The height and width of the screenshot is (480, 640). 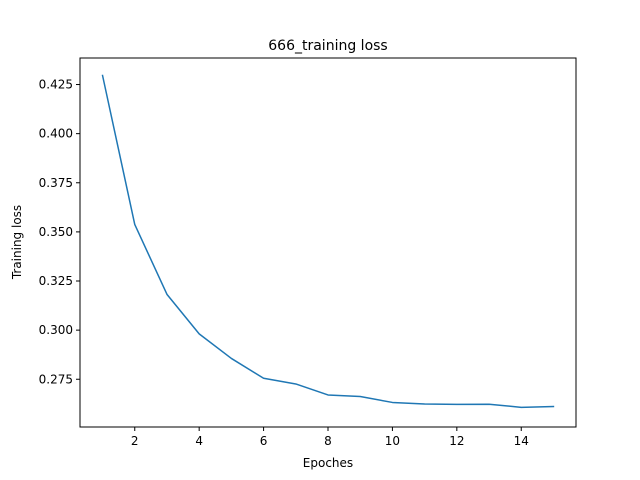 What do you see at coordinates (392, 441) in the screenshot?
I see `x-tick-label: 10` at bounding box center [392, 441].